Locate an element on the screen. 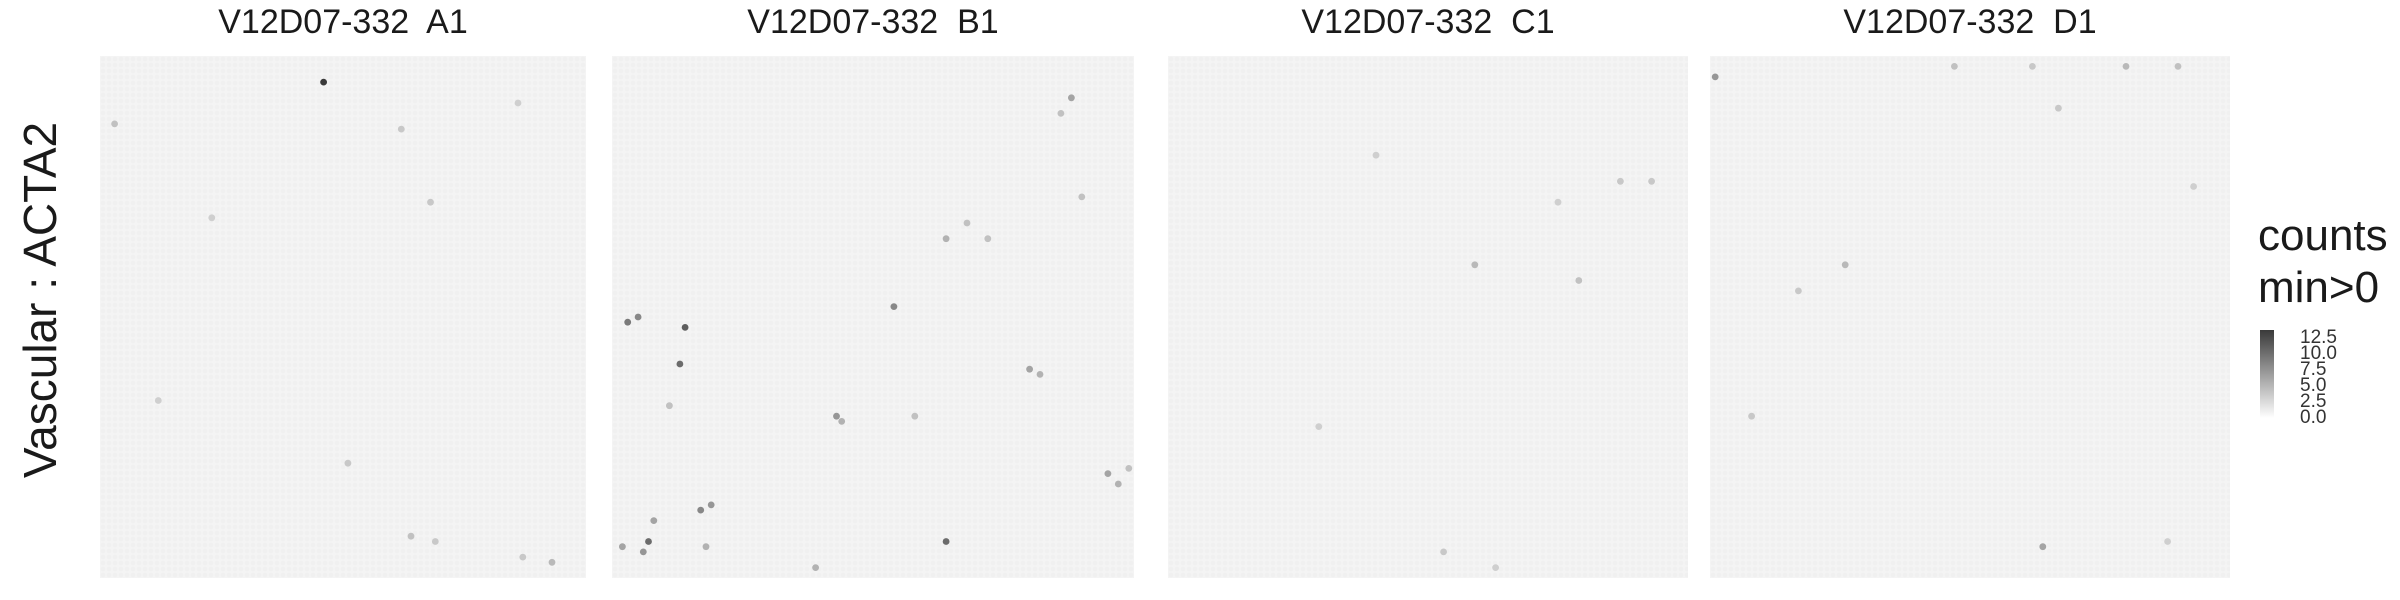 Image resolution: width=2400 pixels, height=600 pixels. legend-tick-2-5: 2.5 is located at coordinates (2313, 401).